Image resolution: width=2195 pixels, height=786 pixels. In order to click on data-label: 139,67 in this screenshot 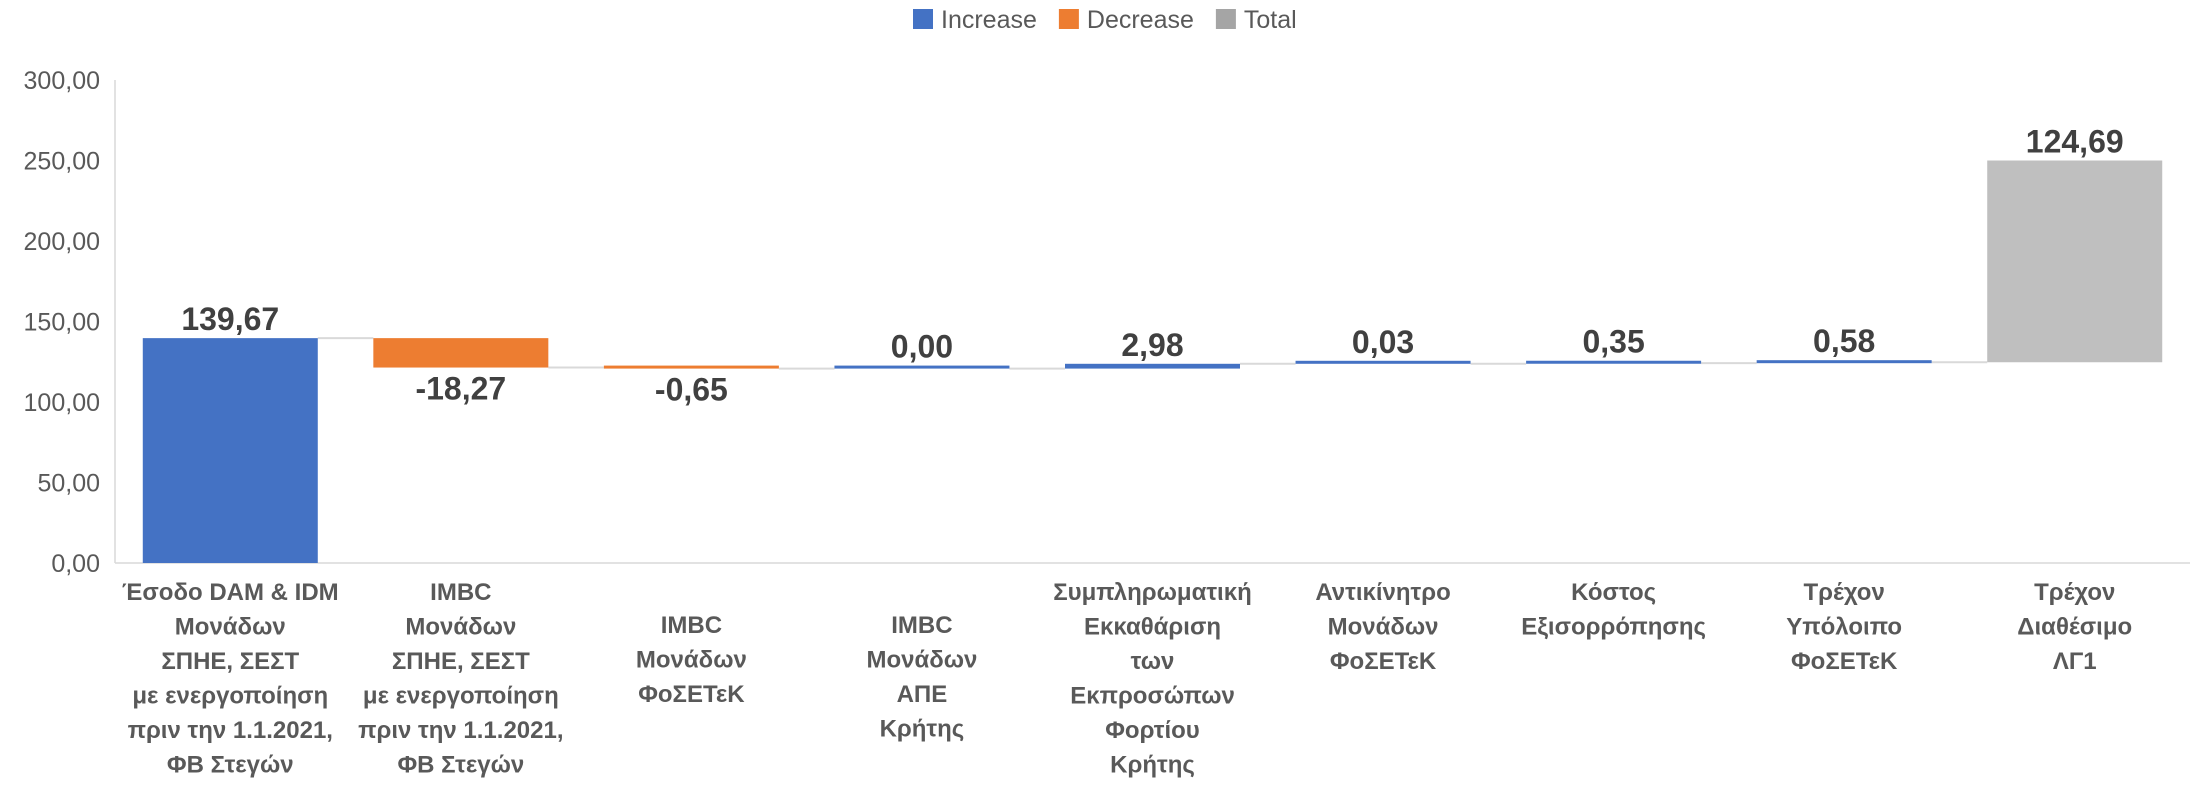, I will do `click(230, 319)`.